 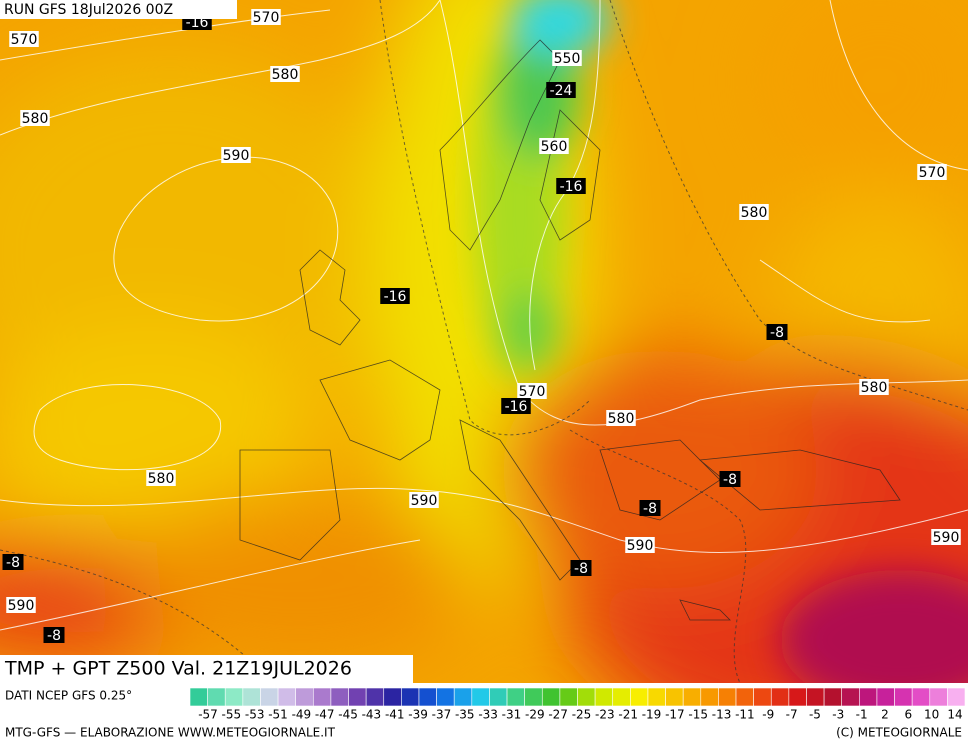 I want to click on scale-label: 2, so click(x=885, y=715).